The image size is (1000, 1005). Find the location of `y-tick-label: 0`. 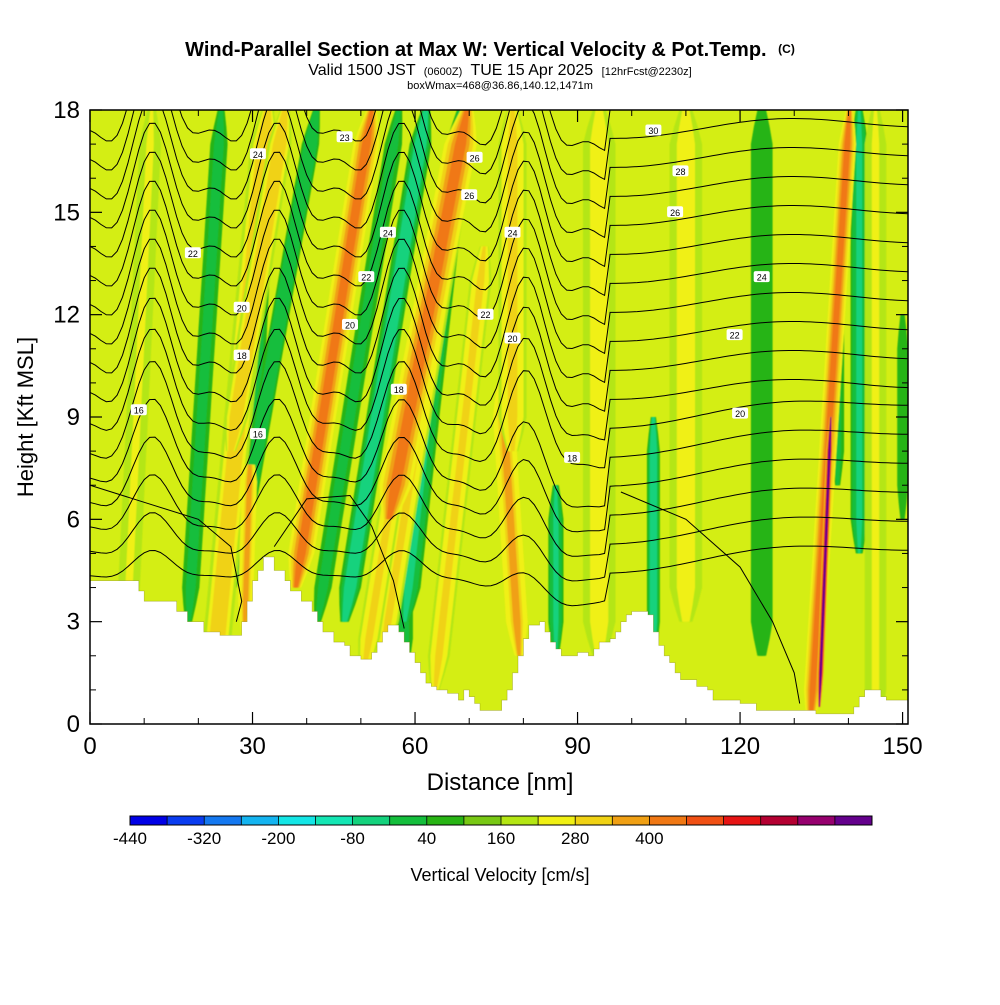

y-tick-label: 0 is located at coordinates (73, 724).